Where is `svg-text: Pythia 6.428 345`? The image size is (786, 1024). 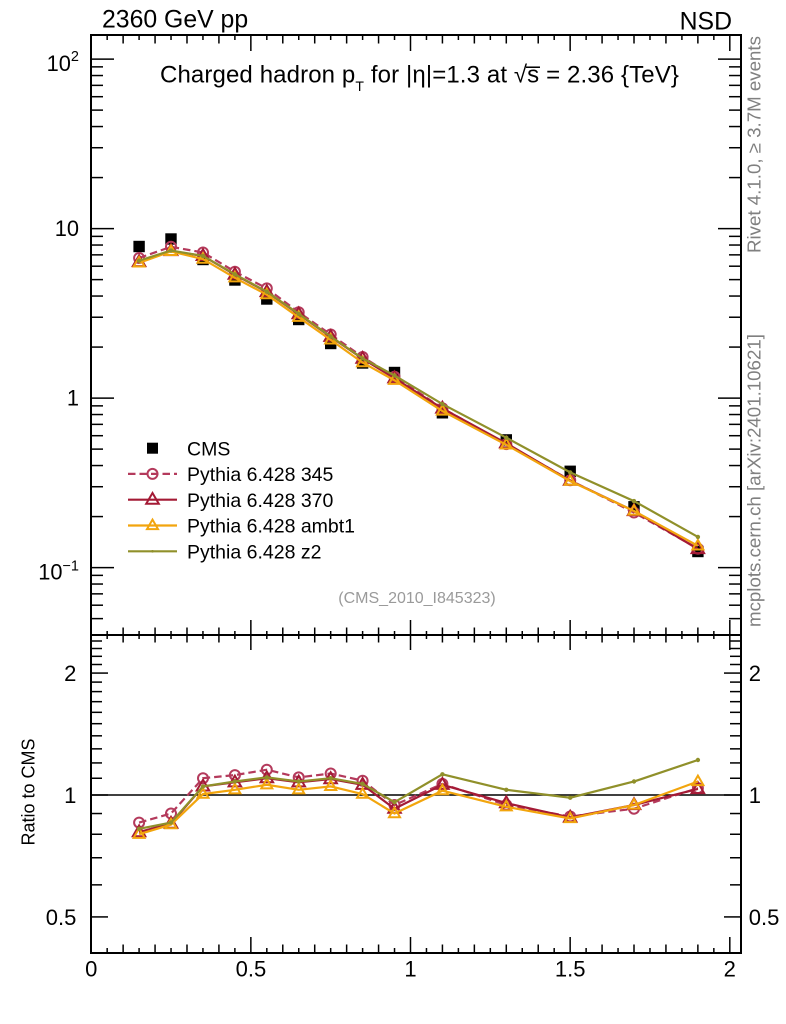 svg-text: Pythia 6.428 345 is located at coordinates (260, 475).